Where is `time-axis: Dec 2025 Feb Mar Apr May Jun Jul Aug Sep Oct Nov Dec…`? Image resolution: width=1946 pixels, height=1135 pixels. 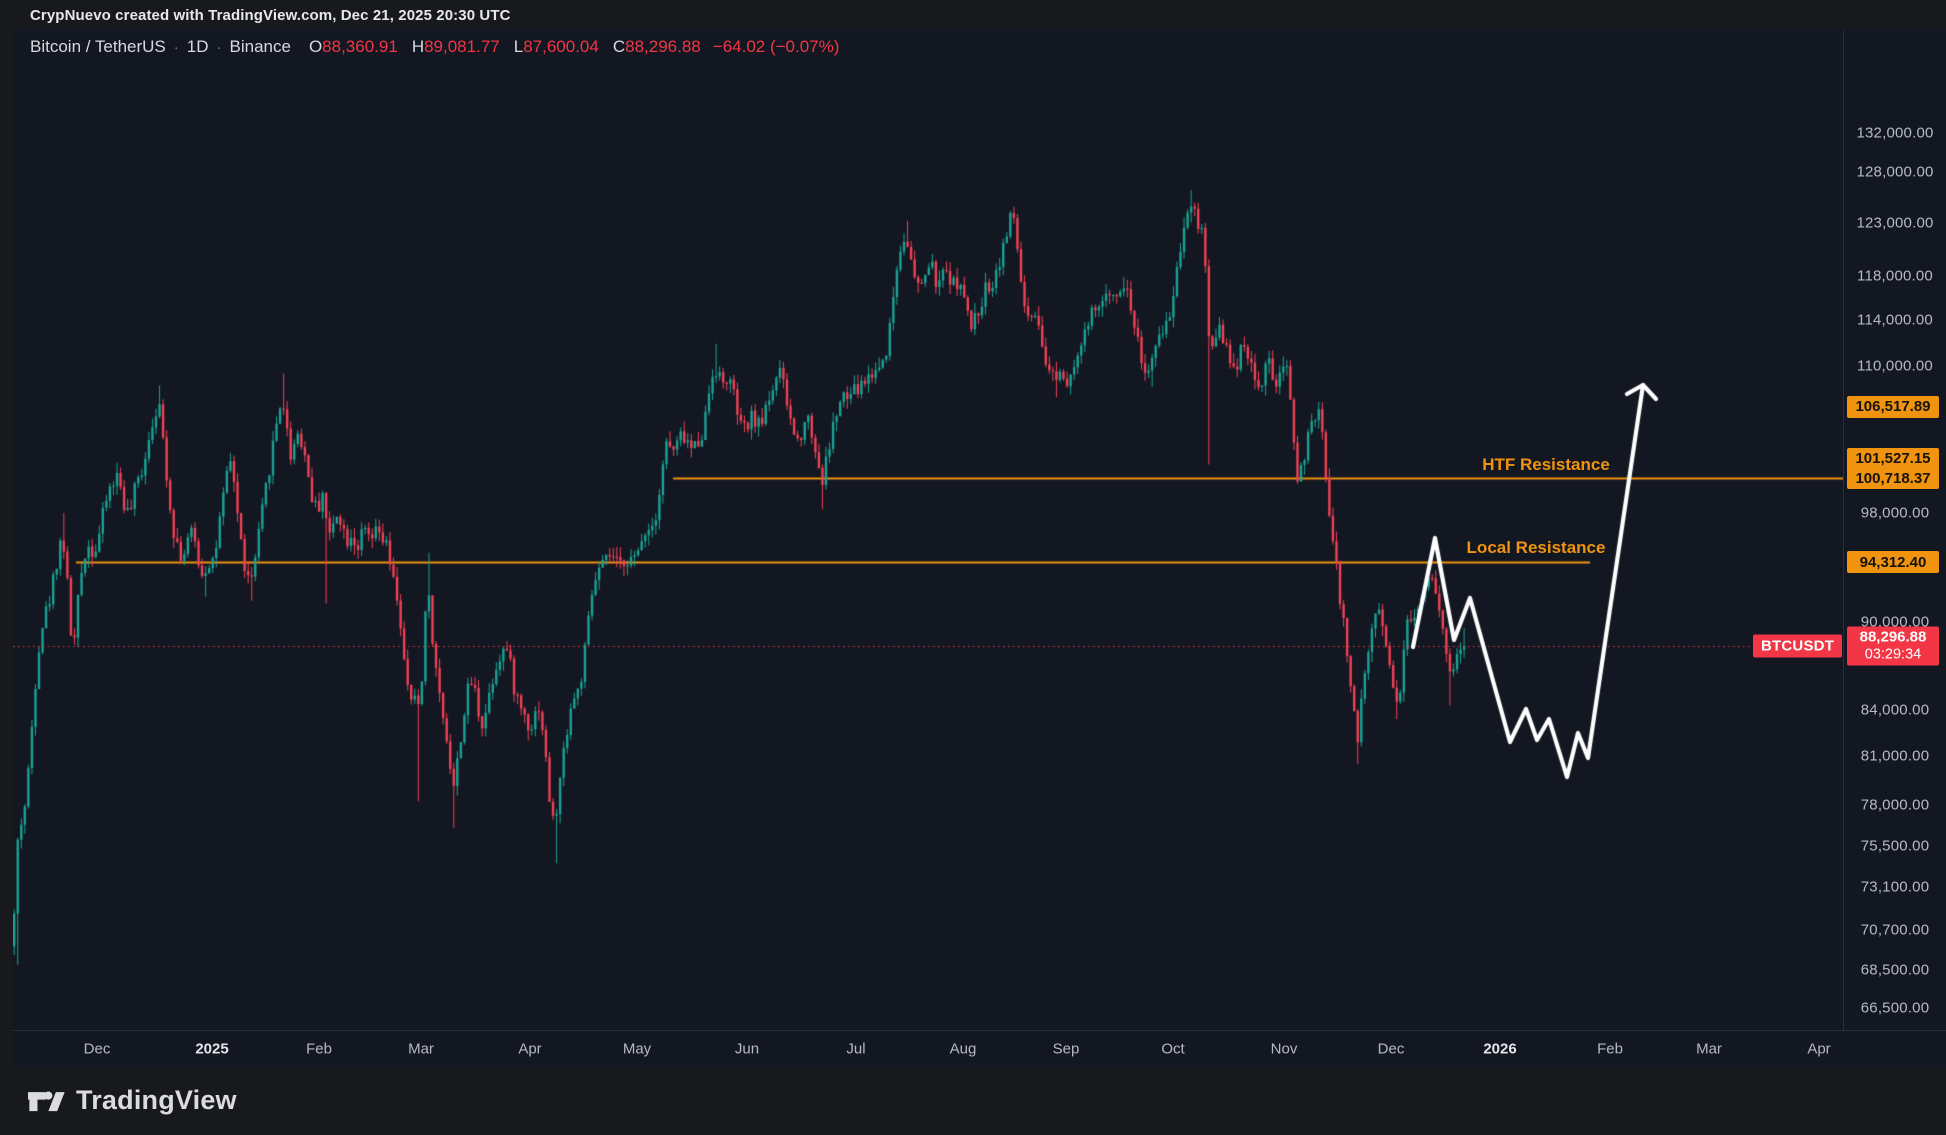 time-axis: Dec 2025 Feb Mar Apr May Jun Jul Aug Sep Oct Nov Dec… is located at coordinates (979, 1048).